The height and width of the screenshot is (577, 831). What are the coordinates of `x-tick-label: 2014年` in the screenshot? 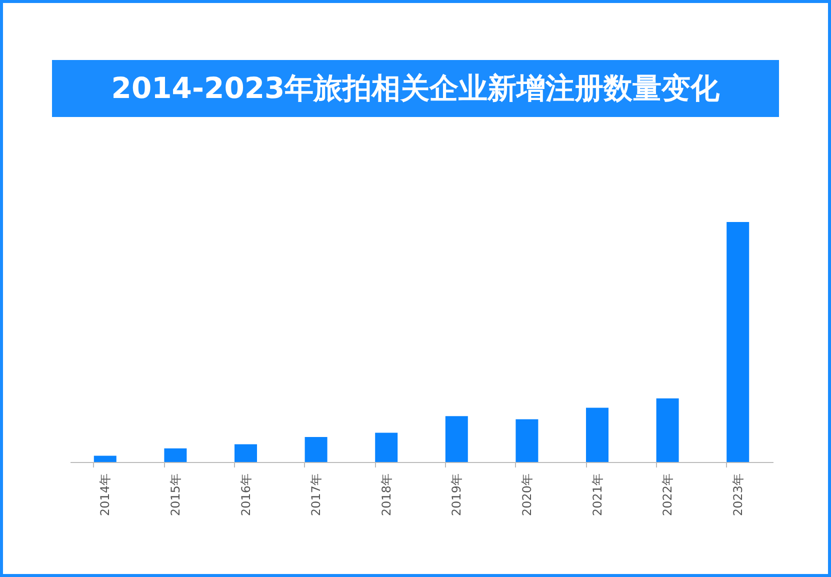 It's located at (105, 495).